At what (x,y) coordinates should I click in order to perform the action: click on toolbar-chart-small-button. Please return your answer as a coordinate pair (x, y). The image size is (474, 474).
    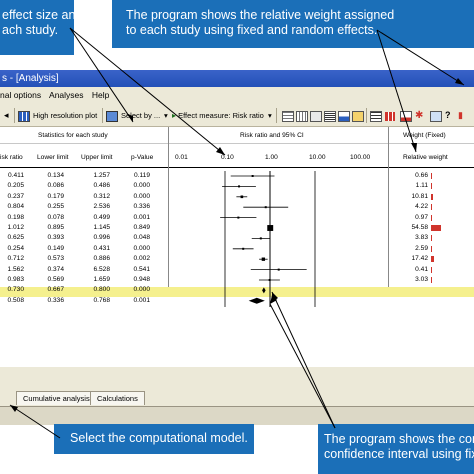
    Looking at the image, I should click on (437, 115).